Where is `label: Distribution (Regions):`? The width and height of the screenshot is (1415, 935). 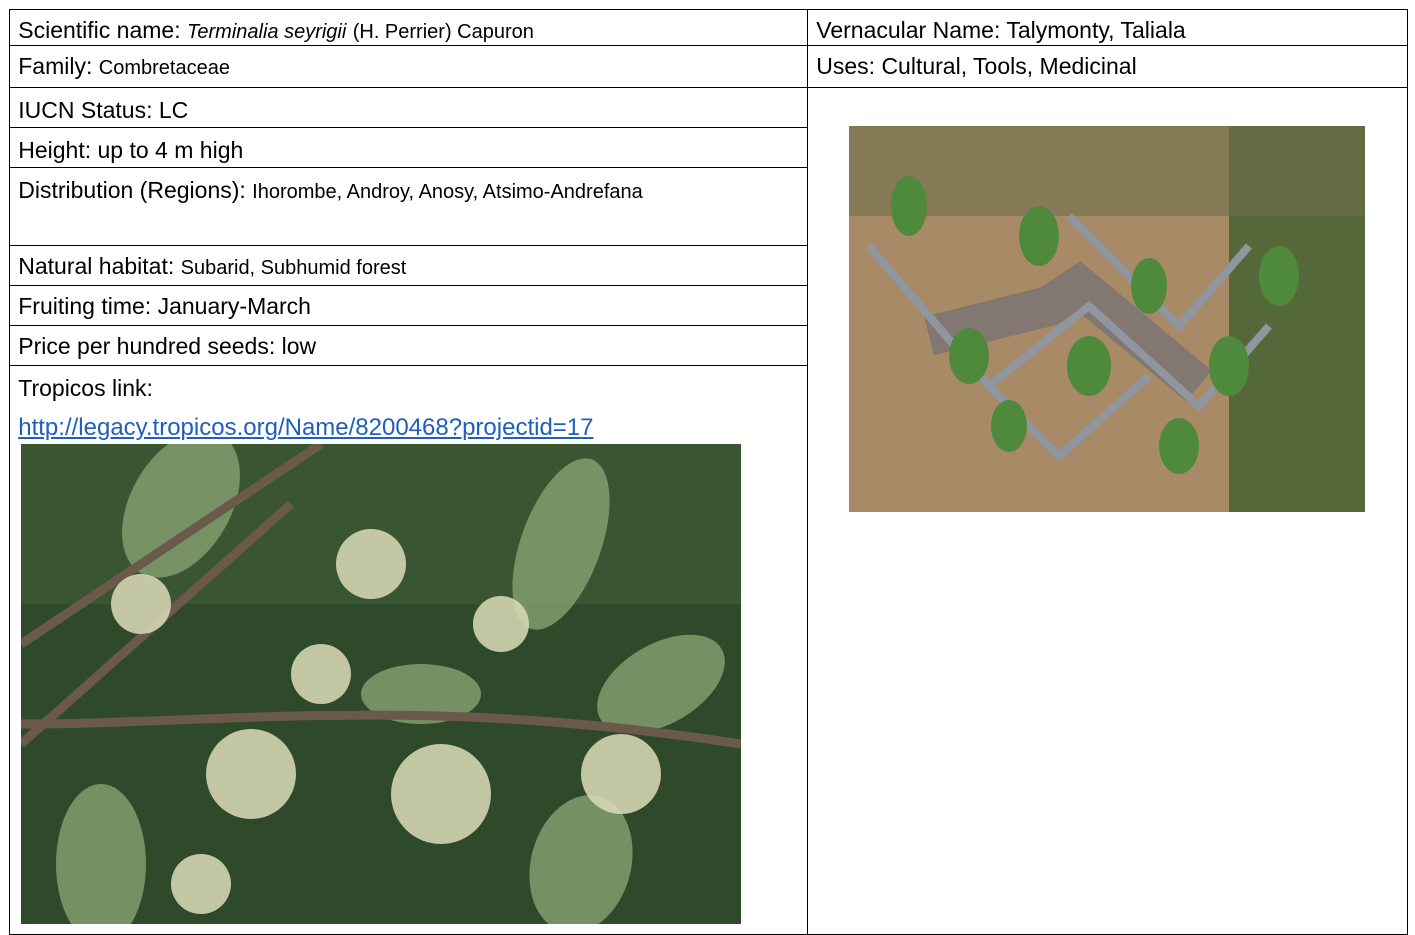 label: Distribution (Regions): is located at coordinates (132, 190).